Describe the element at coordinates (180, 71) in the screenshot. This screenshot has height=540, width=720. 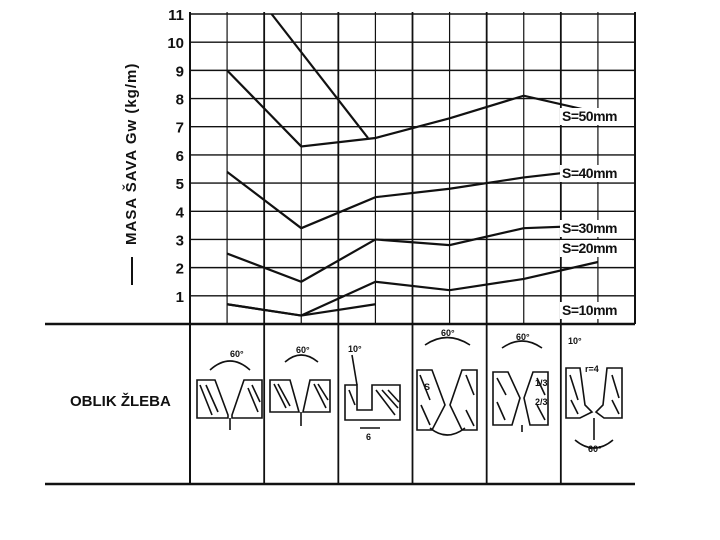
I see `y-tick-label: 9` at that location.